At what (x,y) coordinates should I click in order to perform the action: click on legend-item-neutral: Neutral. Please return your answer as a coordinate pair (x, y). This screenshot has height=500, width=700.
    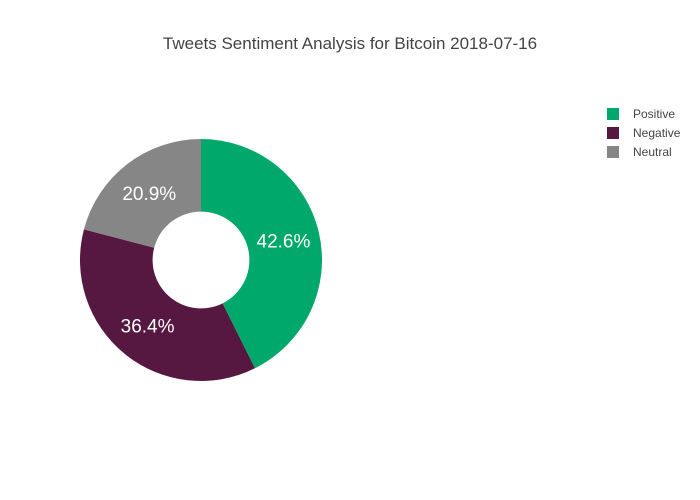
    Looking at the image, I should click on (639, 152).